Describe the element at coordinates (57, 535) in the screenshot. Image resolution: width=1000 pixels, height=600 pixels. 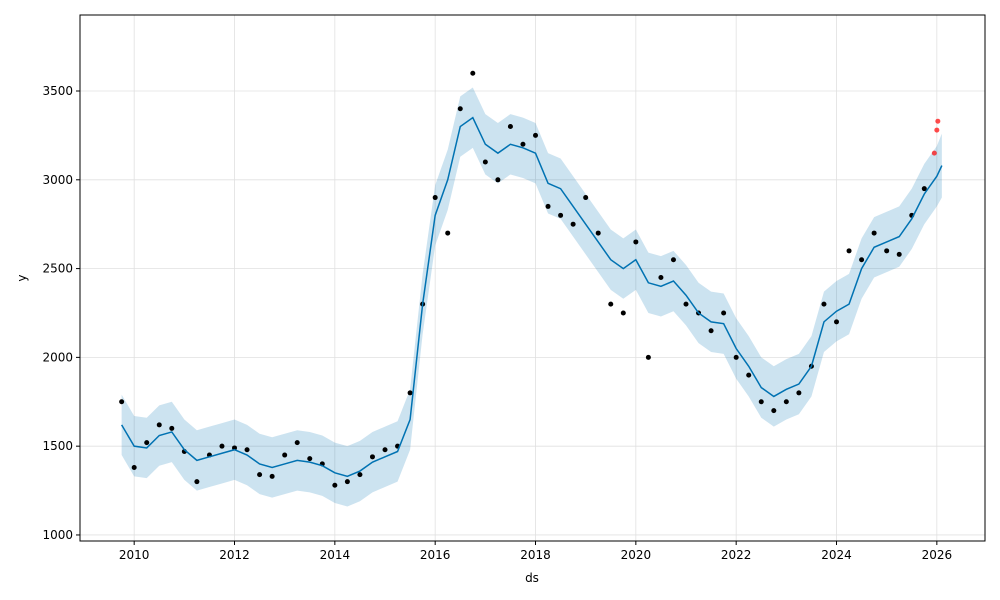
I see `y-tick-label: 1000` at that location.